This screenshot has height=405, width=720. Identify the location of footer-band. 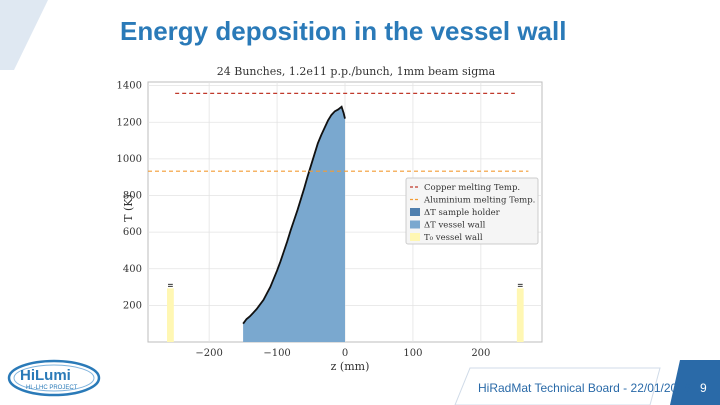
(587, 382).